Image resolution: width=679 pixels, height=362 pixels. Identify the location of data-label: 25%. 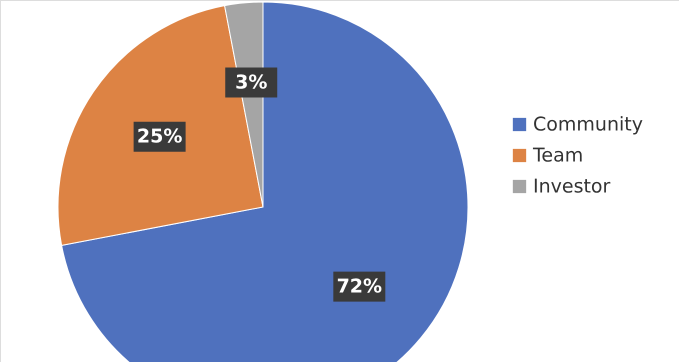
(159, 137).